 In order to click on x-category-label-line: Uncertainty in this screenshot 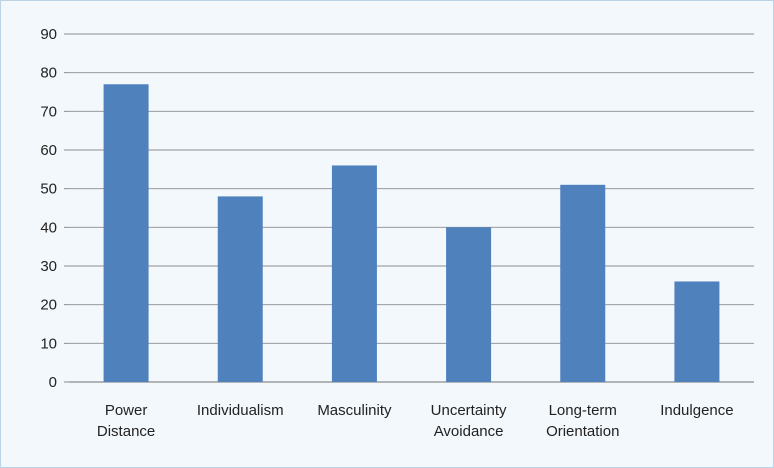, I will do `click(469, 410)`.